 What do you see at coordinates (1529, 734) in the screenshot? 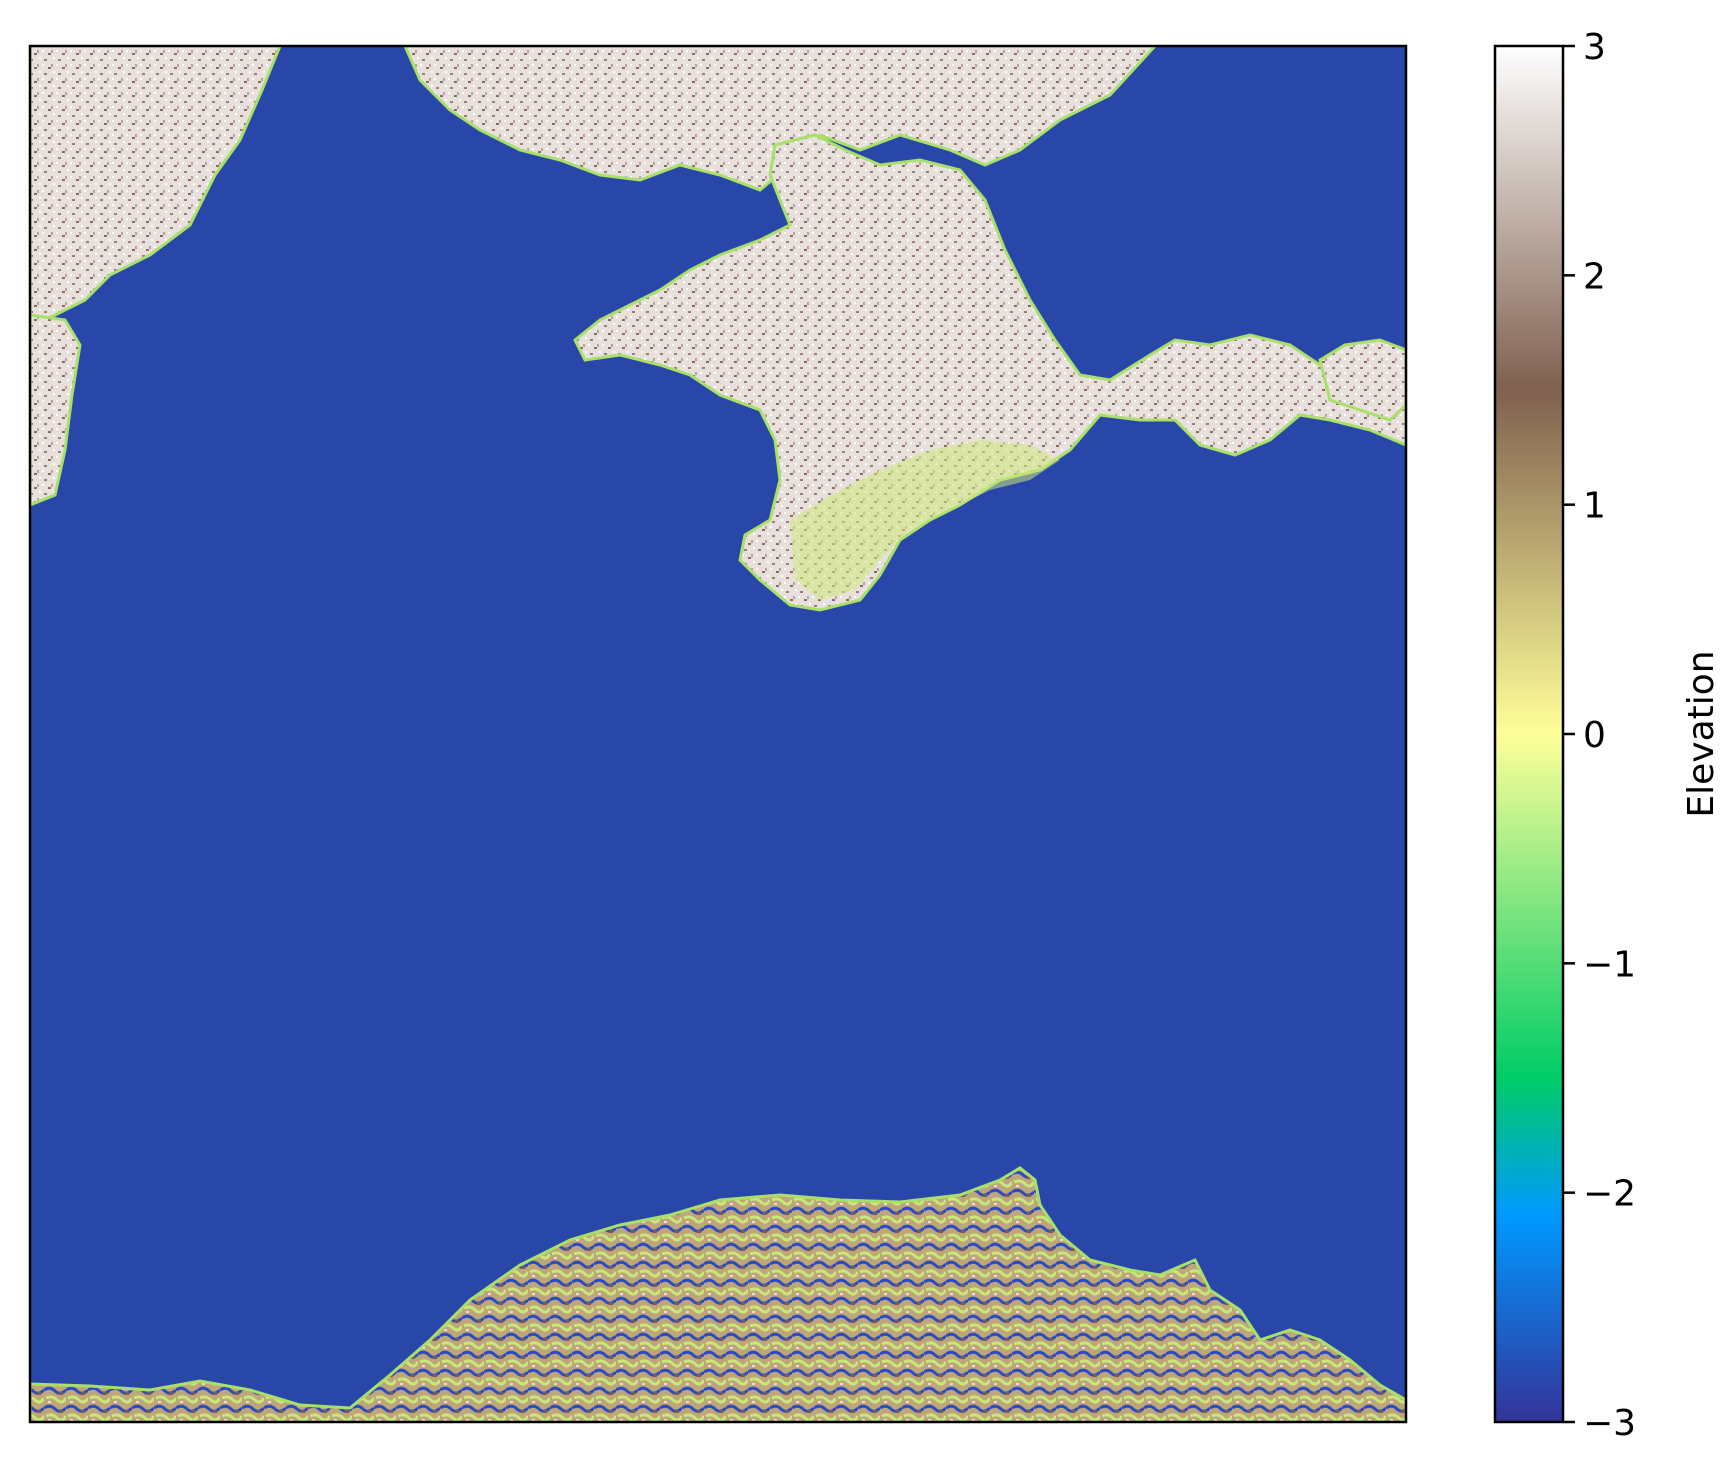
I see `colorbar-gradient` at bounding box center [1529, 734].